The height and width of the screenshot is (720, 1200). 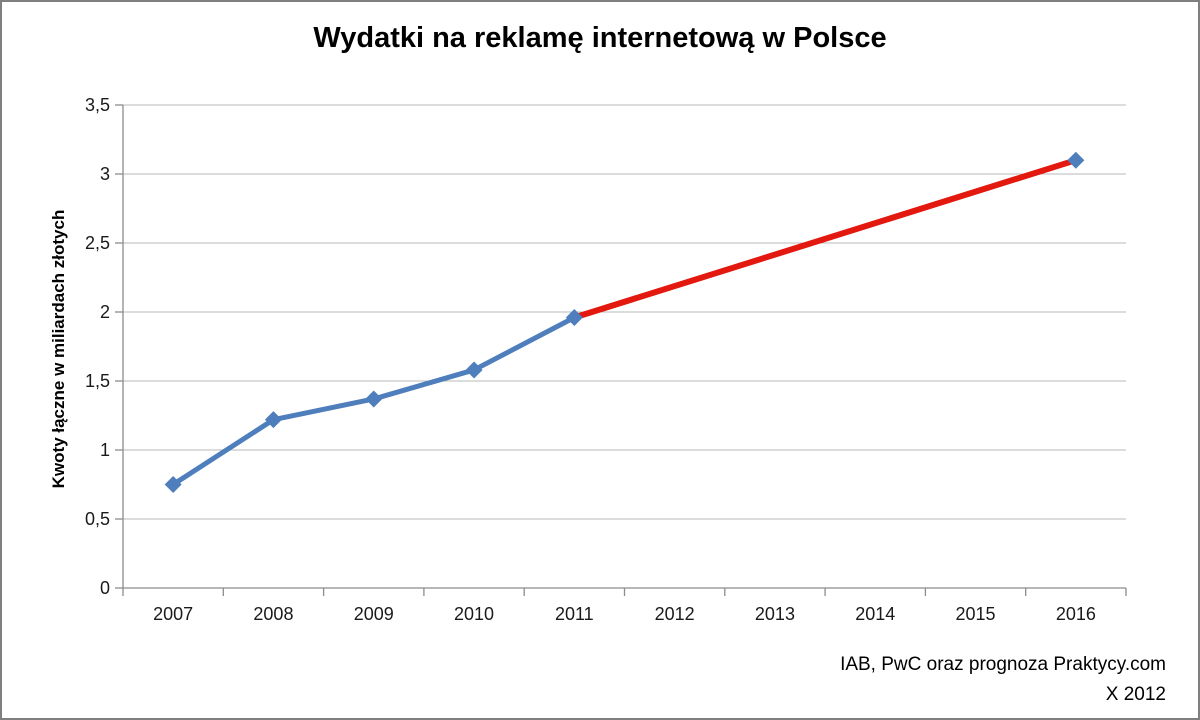 What do you see at coordinates (104, 174) in the screenshot?
I see `y-tick-label: 3` at bounding box center [104, 174].